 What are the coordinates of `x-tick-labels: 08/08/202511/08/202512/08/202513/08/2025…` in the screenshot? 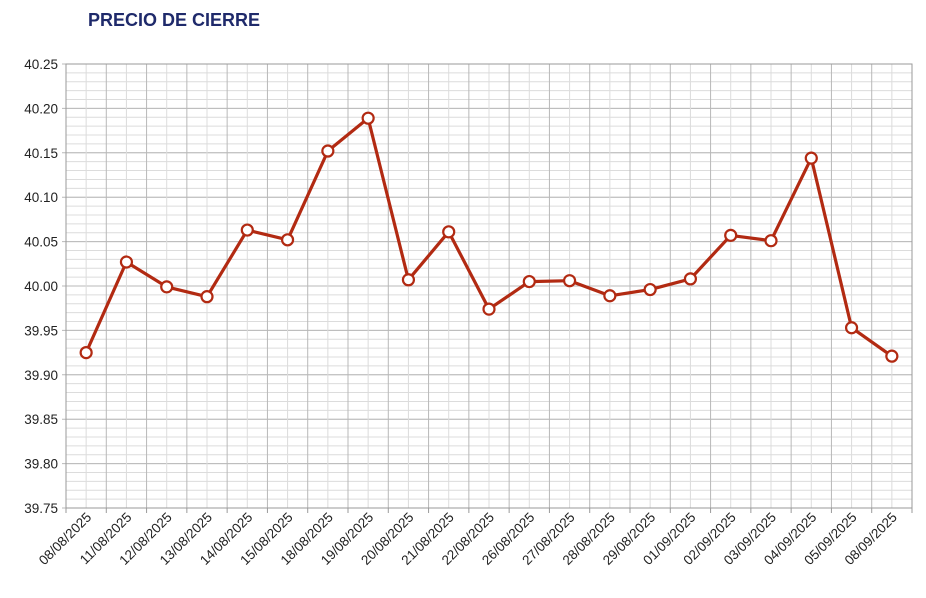 It's located at (468, 539).